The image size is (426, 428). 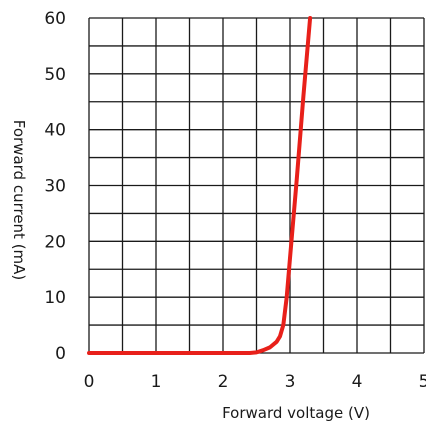 What do you see at coordinates (55, 19) in the screenshot?
I see `y-tick-label: 60` at bounding box center [55, 19].